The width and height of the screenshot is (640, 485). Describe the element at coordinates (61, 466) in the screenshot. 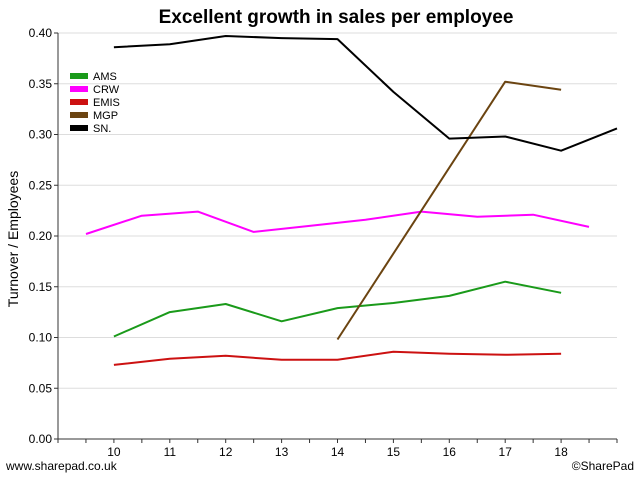

I see `footer-source-link: www.sharepad.co.uk` at that location.